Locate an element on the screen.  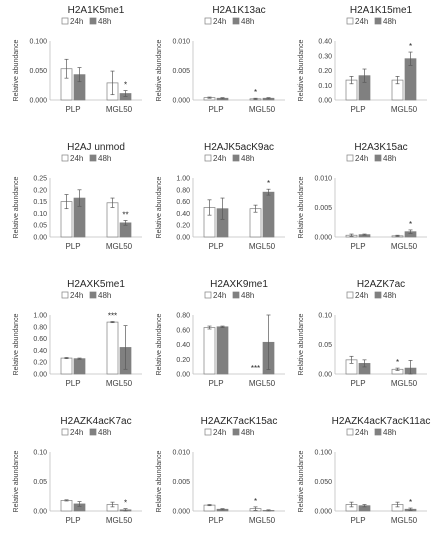
chart-title: H2A1K13ac is located at coordinates (238, 10).